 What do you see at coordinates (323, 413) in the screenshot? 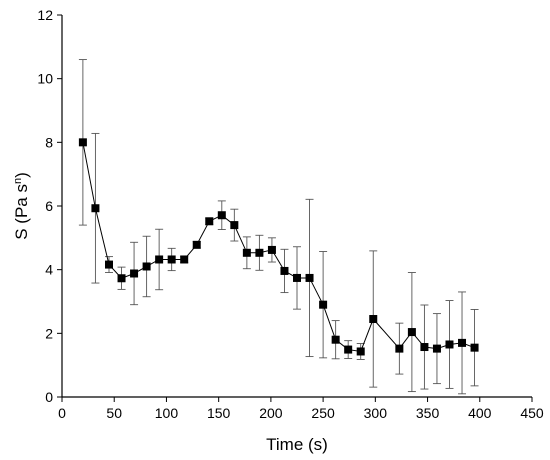
I see `x-tick-label: 250` at bounding box center [323, 413].